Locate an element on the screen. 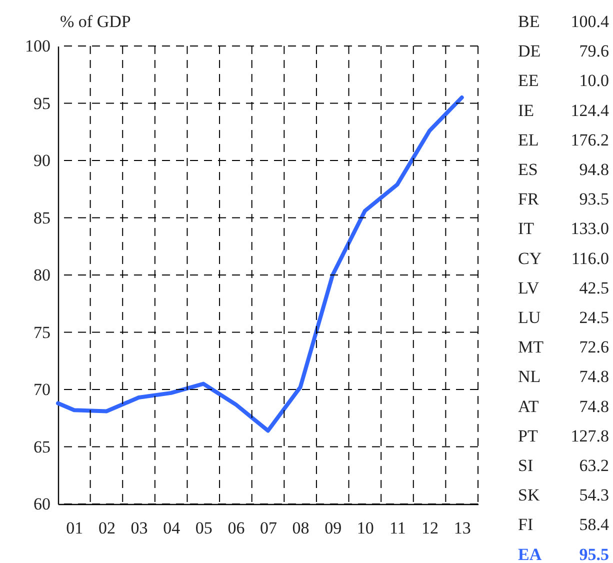 The height and width of the screenshot is (563, 613). text: 63.2 is located at coordinates (594, 465).